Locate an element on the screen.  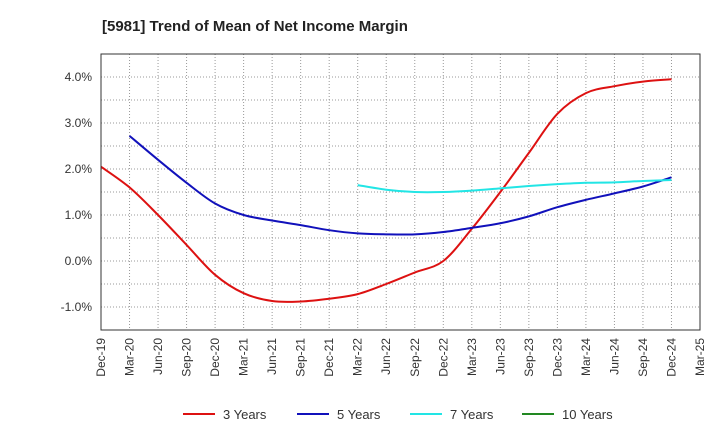
y-tick-label: 4.0% is located at coordinates (79, 77).